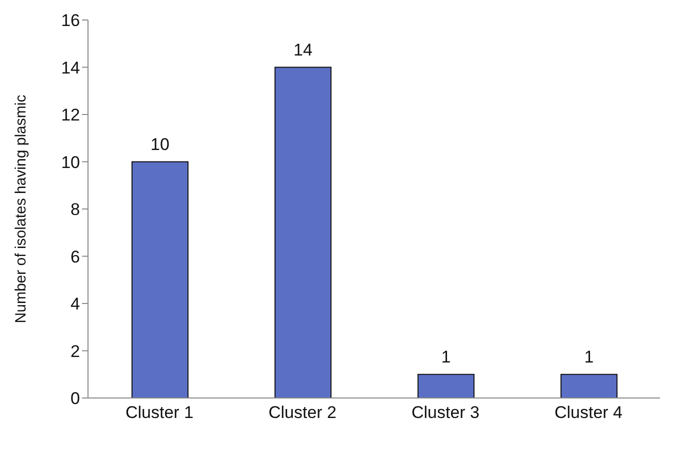 The image size is (678, 456). Describe the element at coordinates (588, 412) in the screenshot. I see `x-tick-label: Cluster 4` at that location.